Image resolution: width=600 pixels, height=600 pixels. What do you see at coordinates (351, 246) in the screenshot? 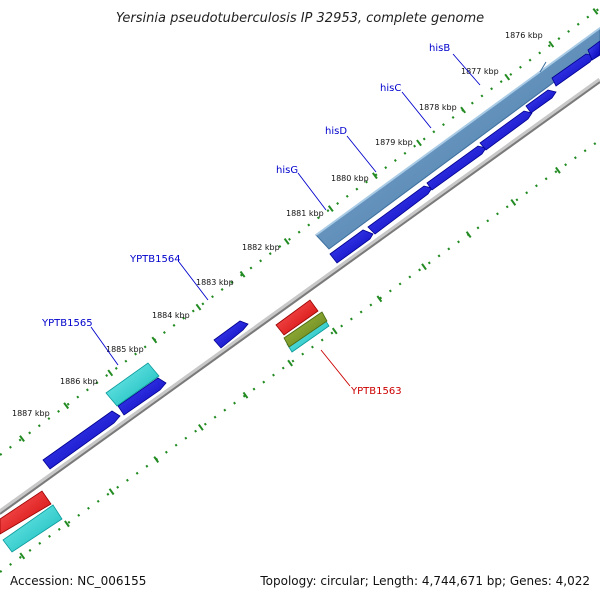
I see `gene-arrow-hisG` at bounding box center [351, 246].